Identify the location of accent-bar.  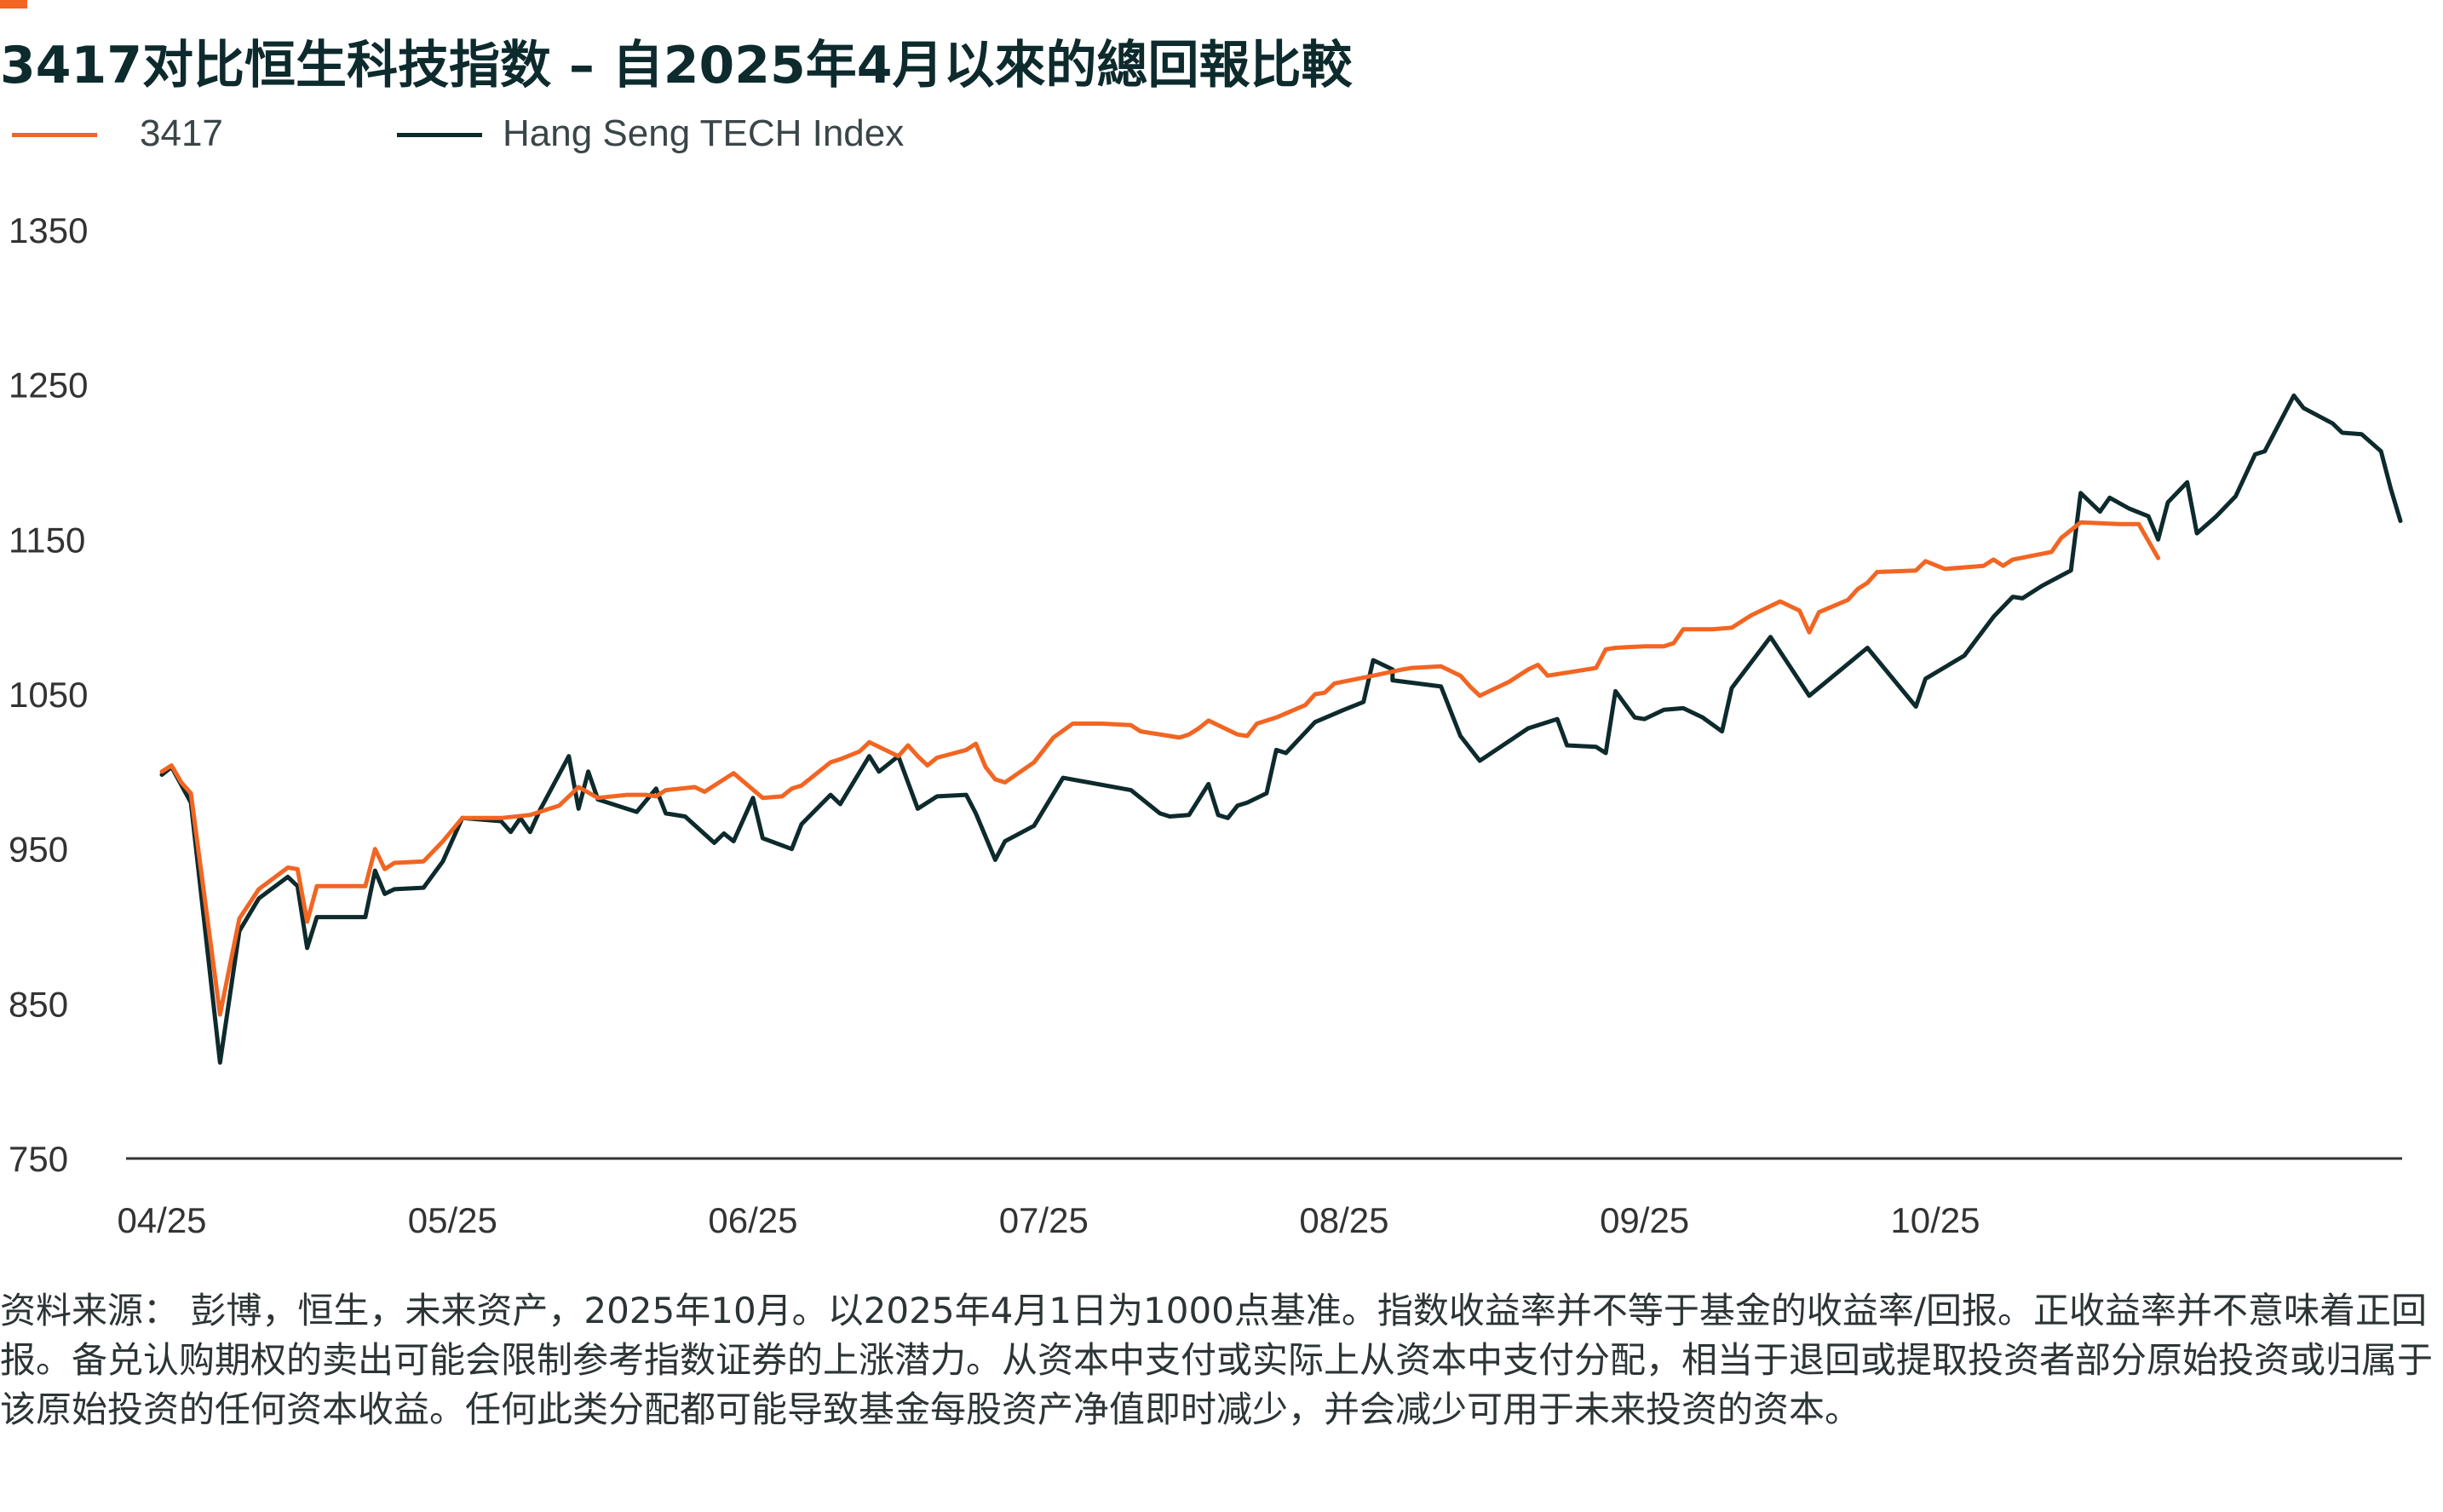
(13, 4).